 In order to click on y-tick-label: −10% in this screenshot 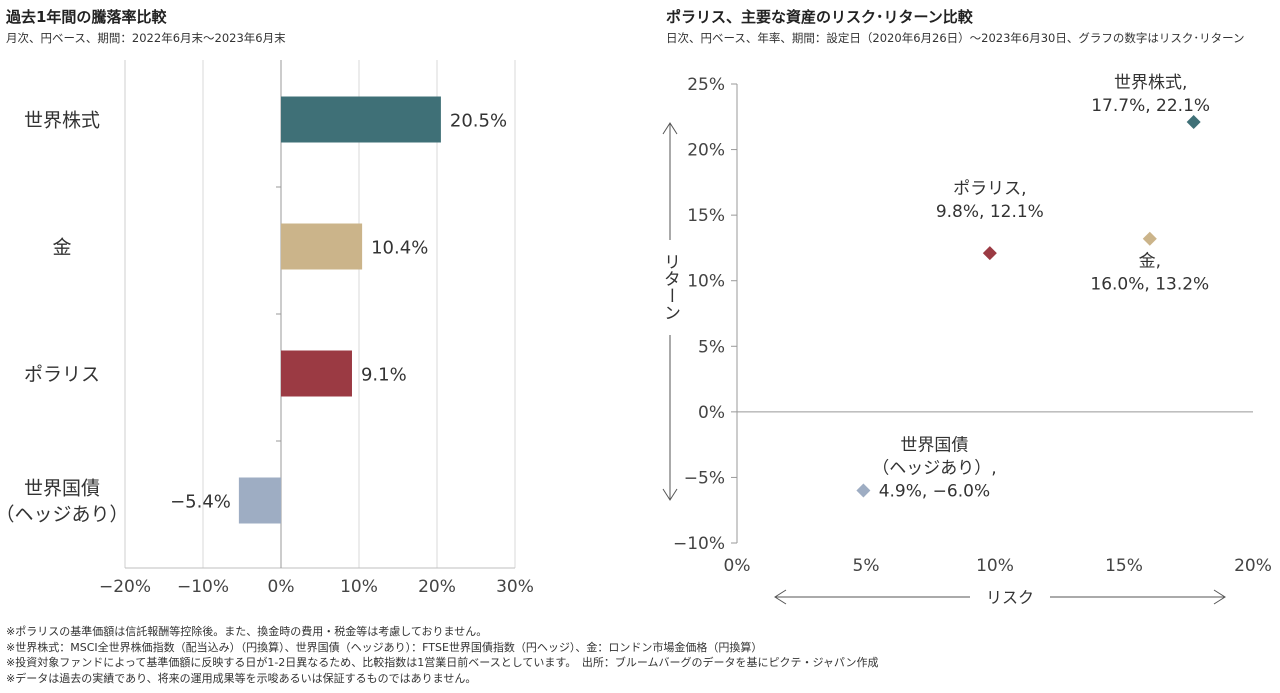, I will do `click(699, 544)`.